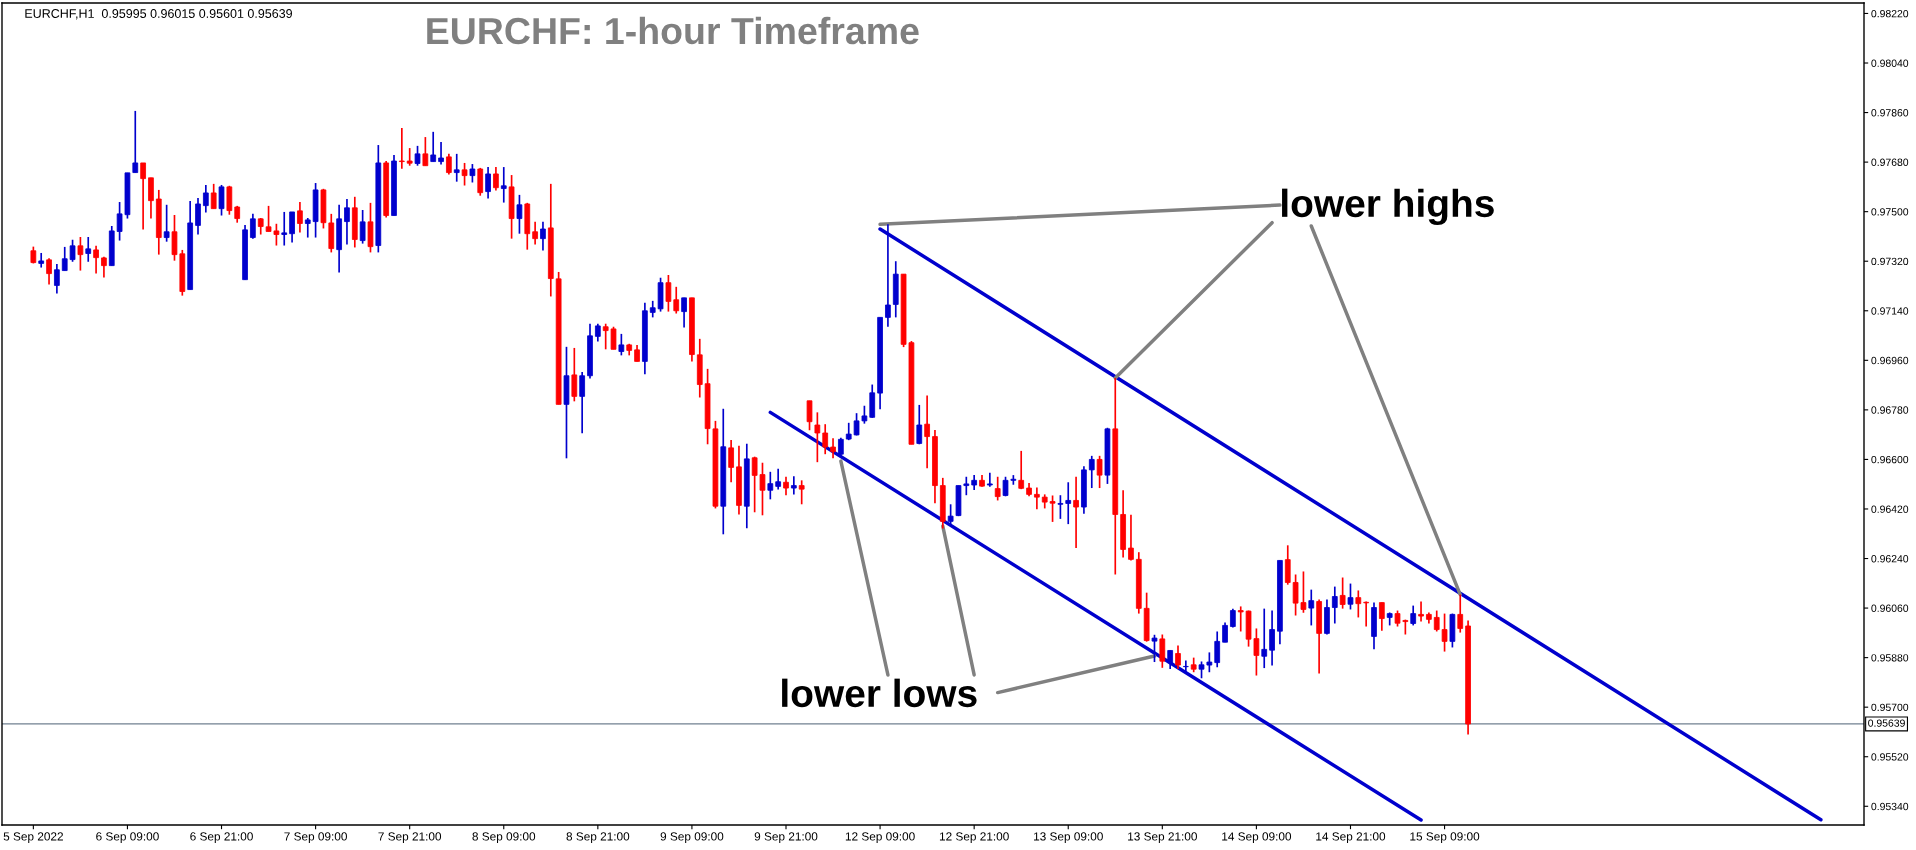 The image size is (1916, 850). What do you see at coordinates (1890, 113) in the screenshot?
I see `y-tick-label: 0.97860` at bounding box center [1890, 113].